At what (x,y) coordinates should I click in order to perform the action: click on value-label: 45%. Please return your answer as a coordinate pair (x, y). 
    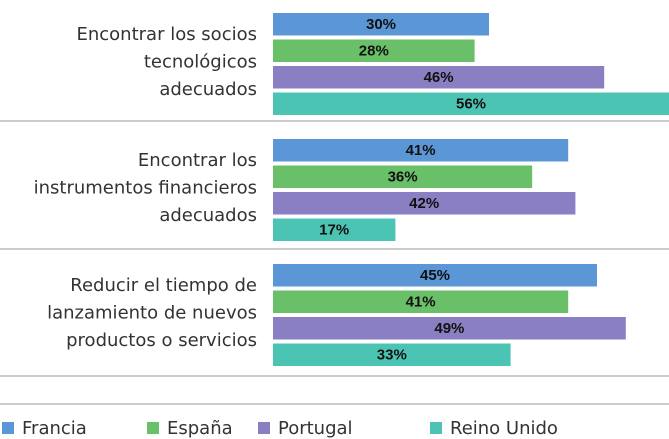
    Looking at the image, I should click on (435, 275).